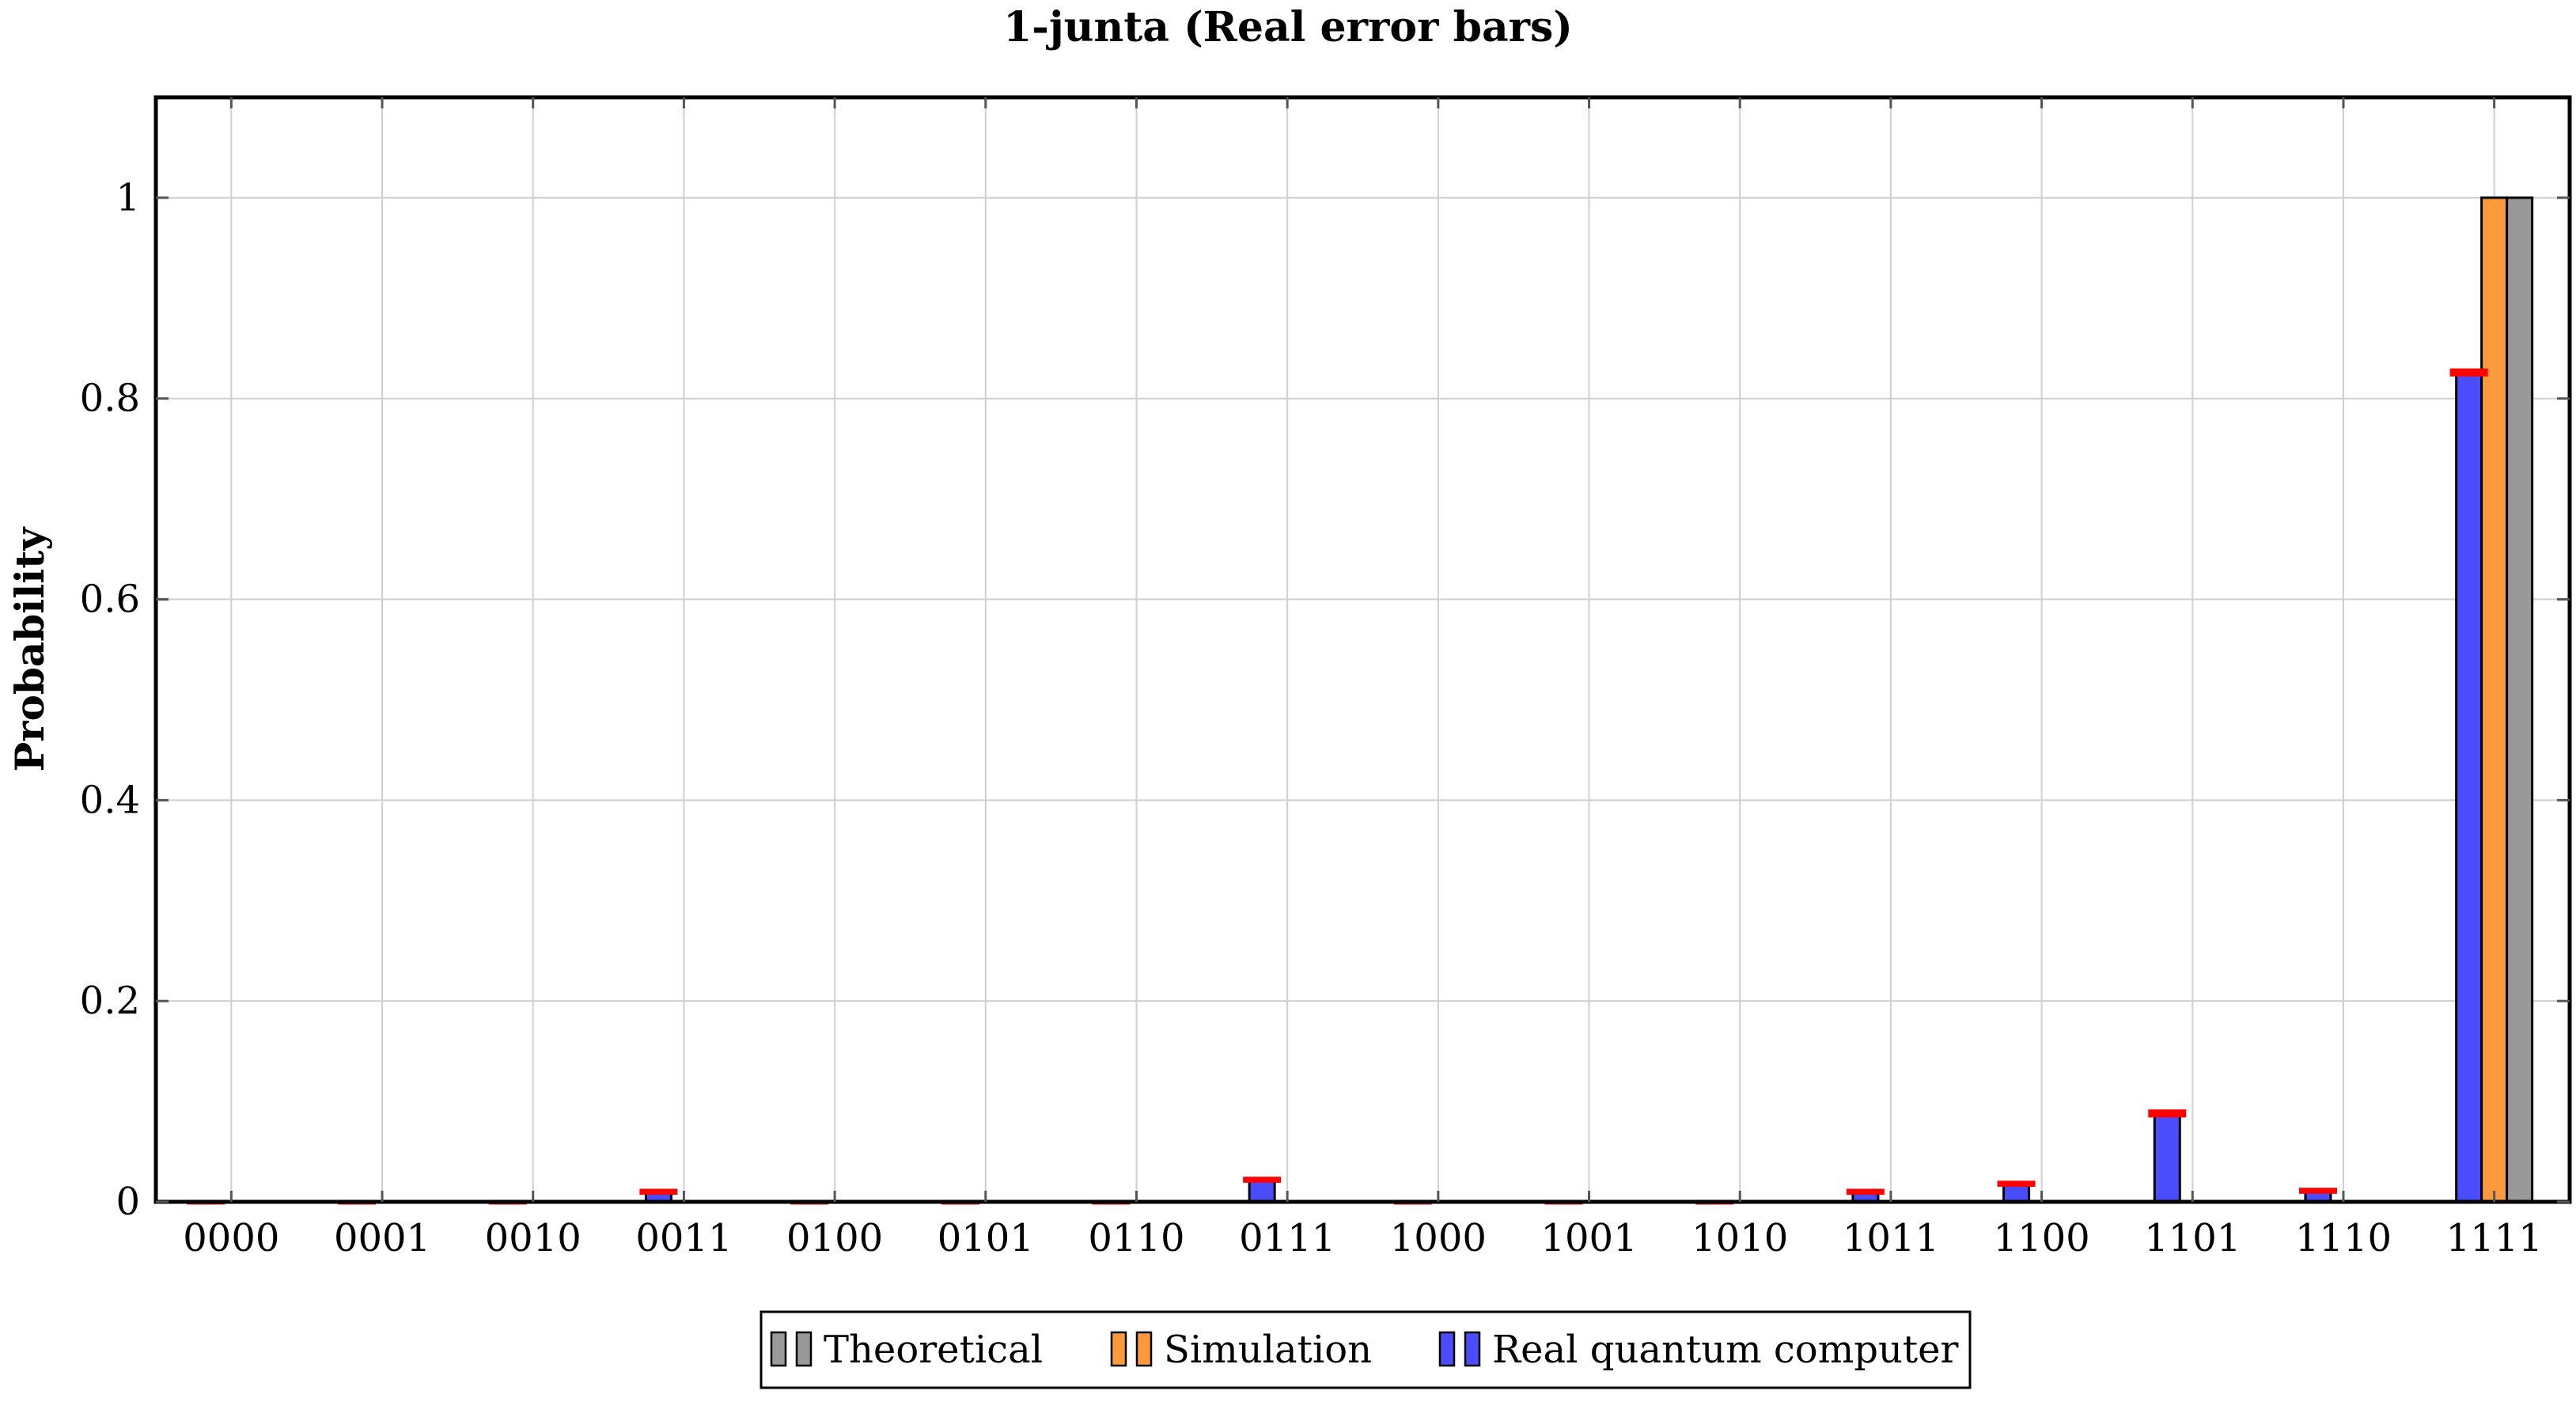 The image size is (2576, 1402). What do you see at coordinates (1891, 1238) in the screenshot?
I see `x-tick-label: 1011` at bounding box center [1891, 1238].